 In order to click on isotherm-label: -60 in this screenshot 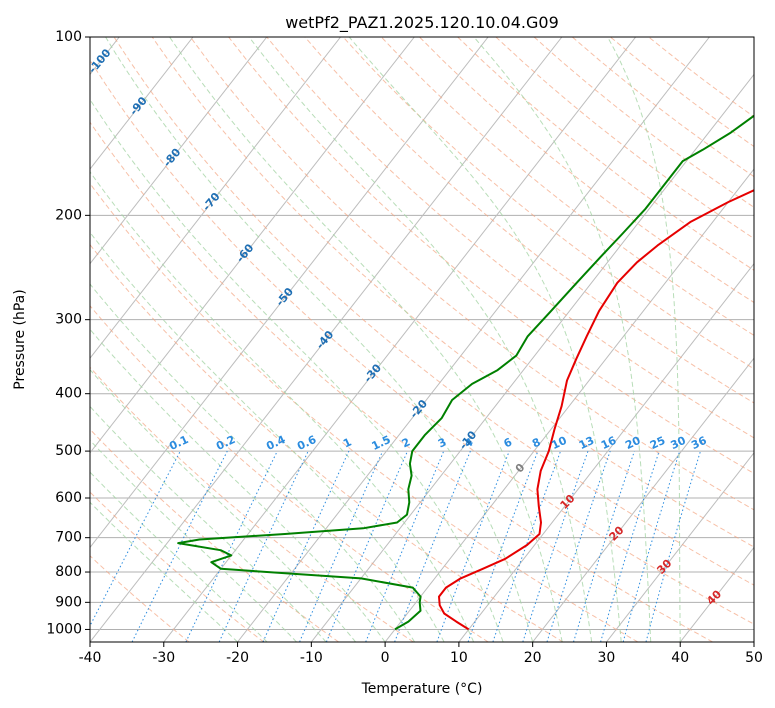, I will do `click(245, 253)`.